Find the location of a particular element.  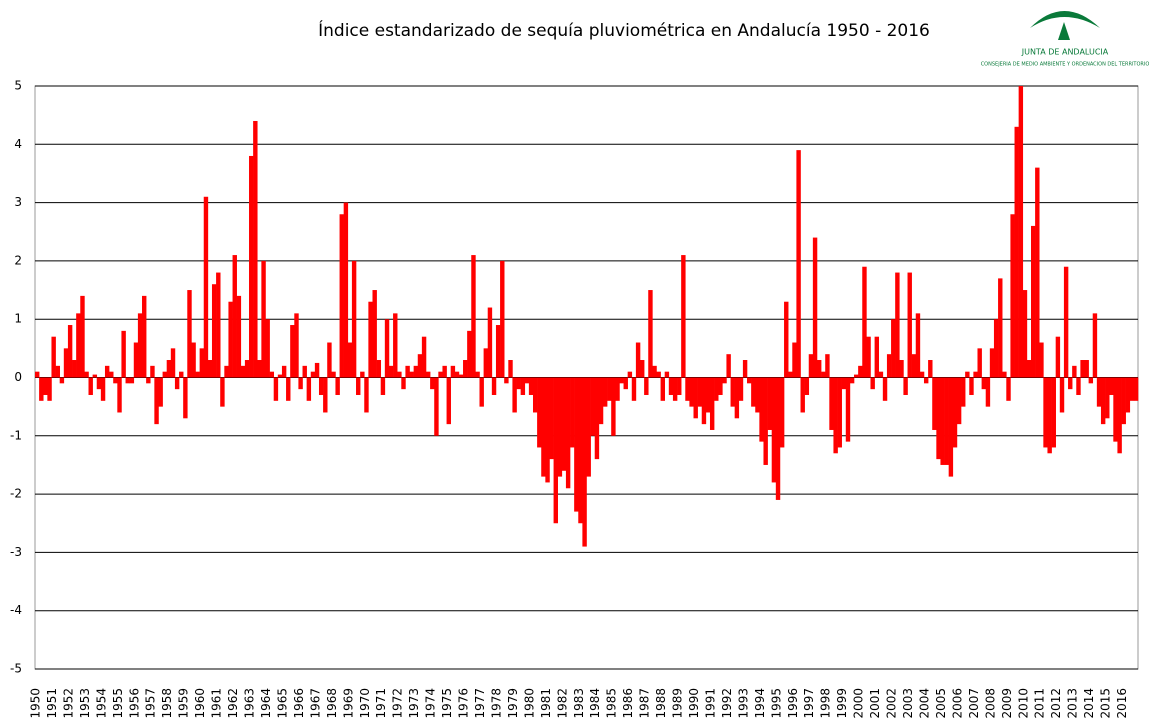

x-tick-label: 1964 is located at coordinates (266, 703).